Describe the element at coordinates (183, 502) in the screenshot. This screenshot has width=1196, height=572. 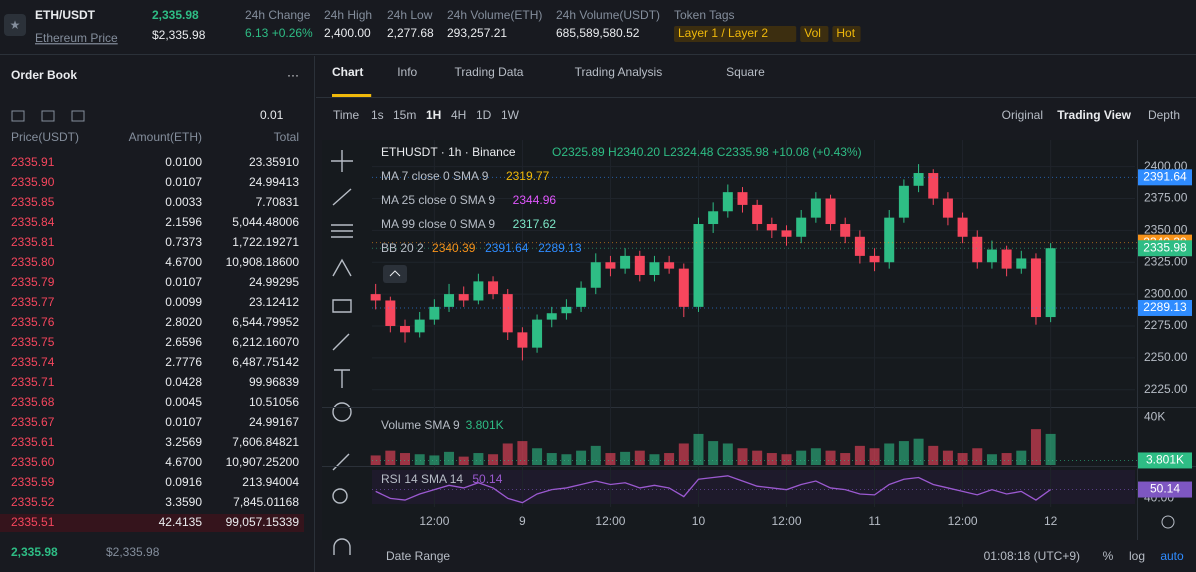
I see `ask-amount: 3.3590` at that location.